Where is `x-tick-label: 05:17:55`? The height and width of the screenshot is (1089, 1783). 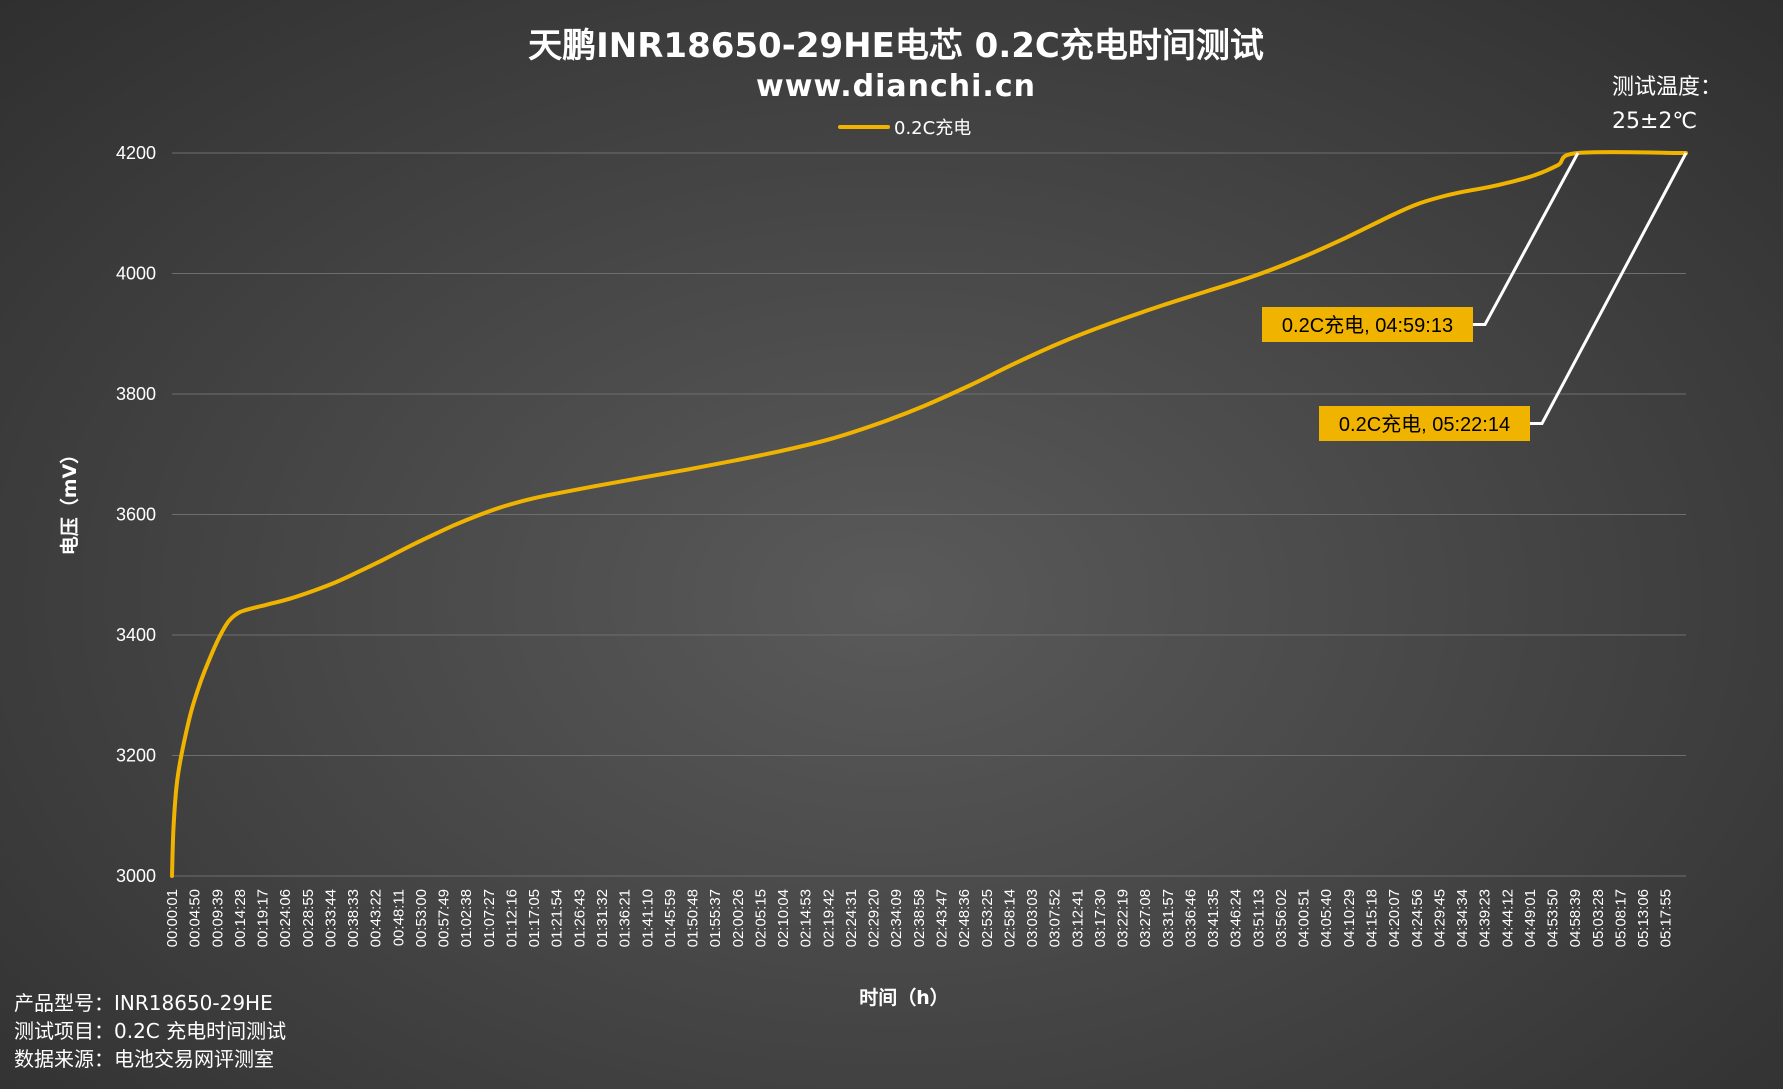 x-tick-label: 05:17:55 is located at coordinates (1666, 918).